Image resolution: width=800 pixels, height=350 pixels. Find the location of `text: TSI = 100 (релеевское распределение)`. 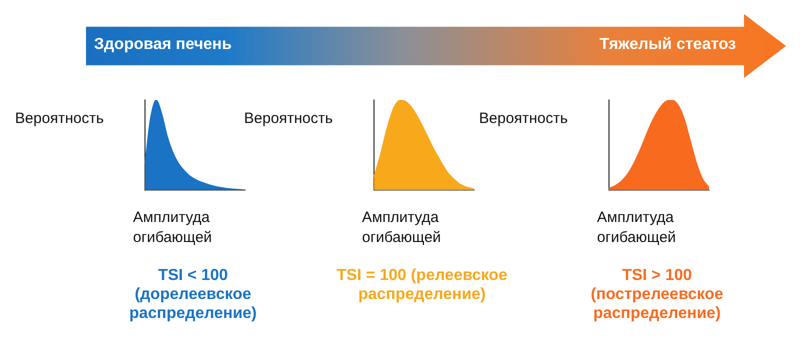

text: TSI = 100 (релеевское распределение) is located at coordinates (422, 285).